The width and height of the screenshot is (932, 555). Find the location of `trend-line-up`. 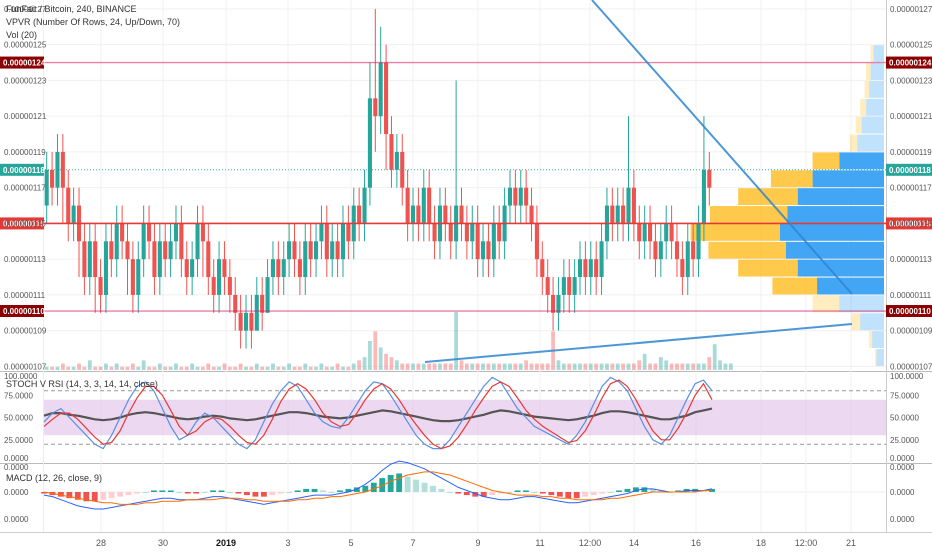

trend-line-up is located at coordinates (638, 343).